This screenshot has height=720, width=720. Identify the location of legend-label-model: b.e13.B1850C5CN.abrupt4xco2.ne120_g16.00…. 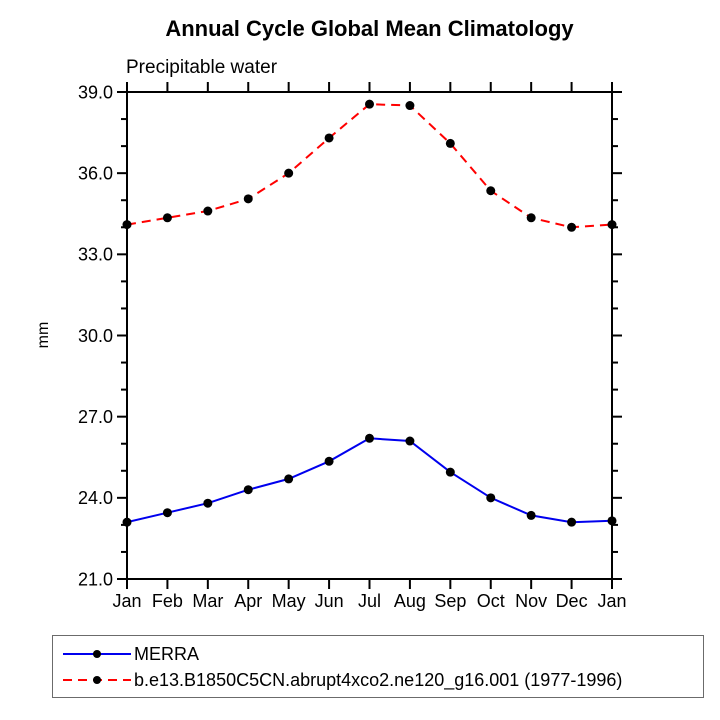
(378, 680).